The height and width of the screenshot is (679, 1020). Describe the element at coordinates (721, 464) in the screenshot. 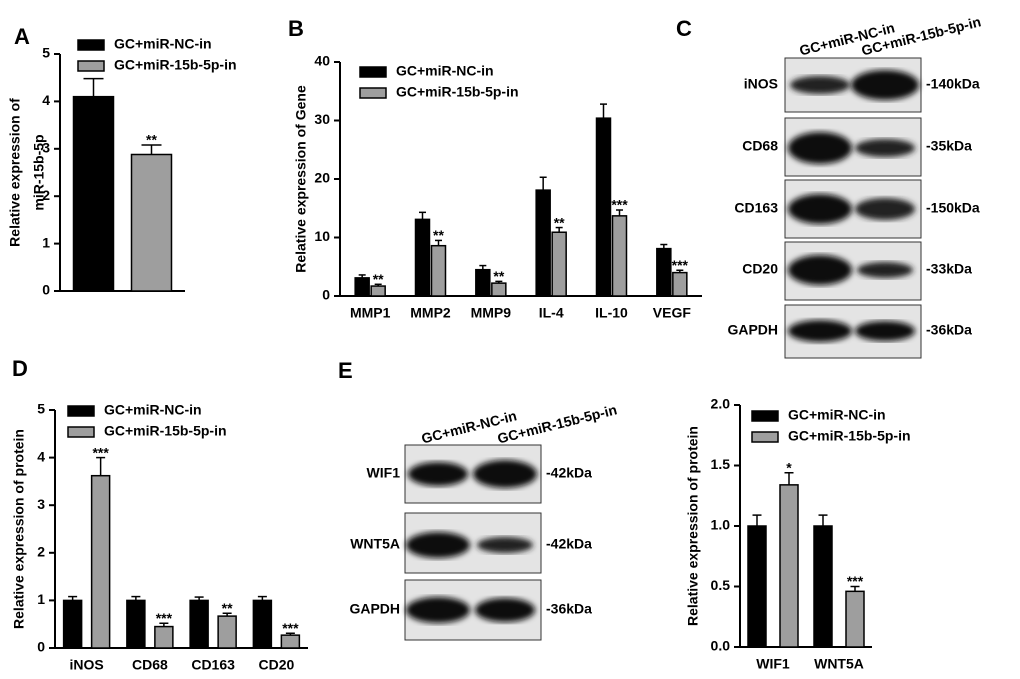

I see `y-tick-label: 1.5` at that location.